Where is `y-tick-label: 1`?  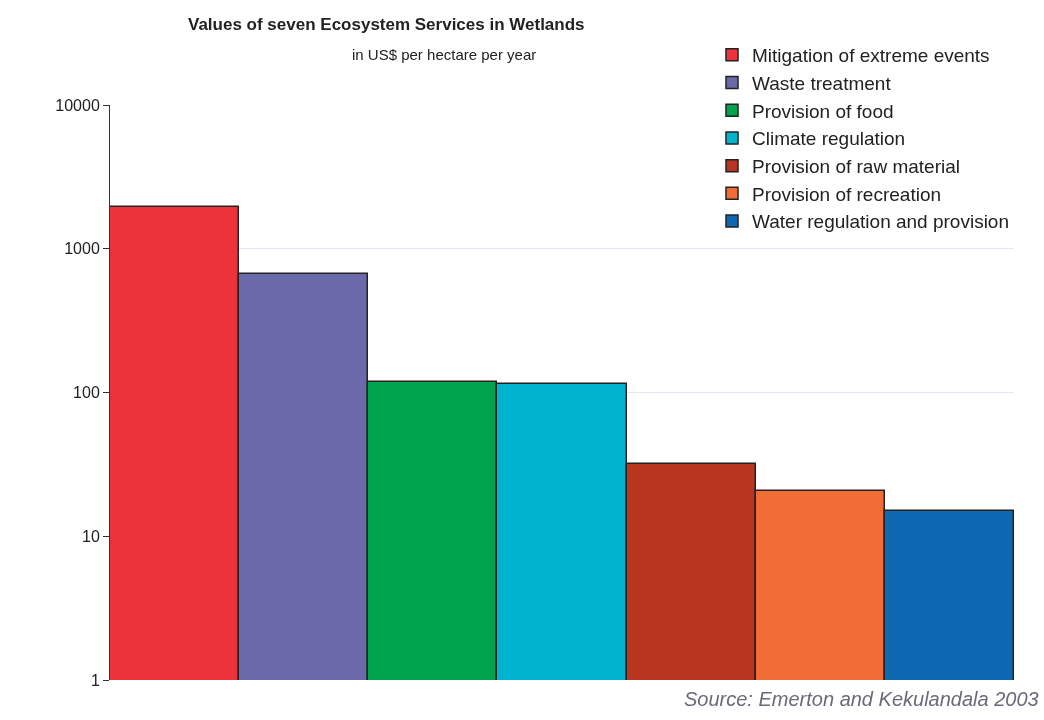 y-tick-label: 1 is located at coordinates (95, 680).